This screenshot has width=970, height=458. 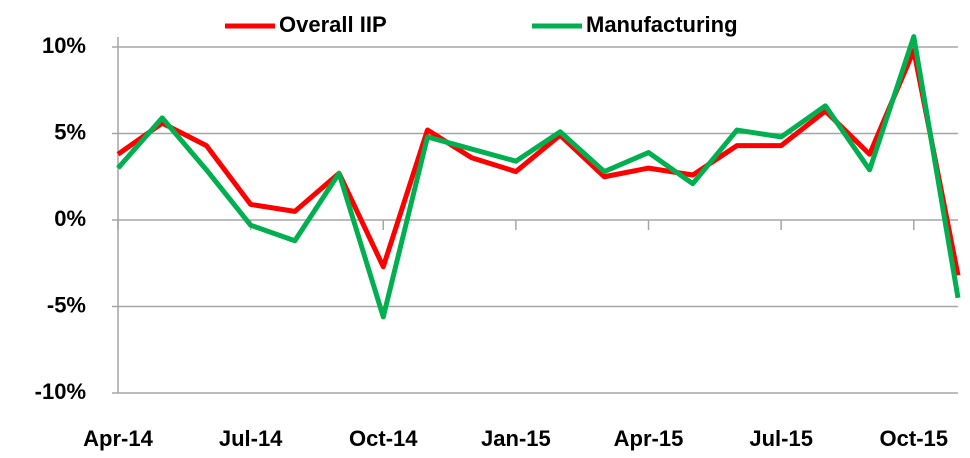 I want to click on y-tick-label: 0%, so click(x=70, y=218).